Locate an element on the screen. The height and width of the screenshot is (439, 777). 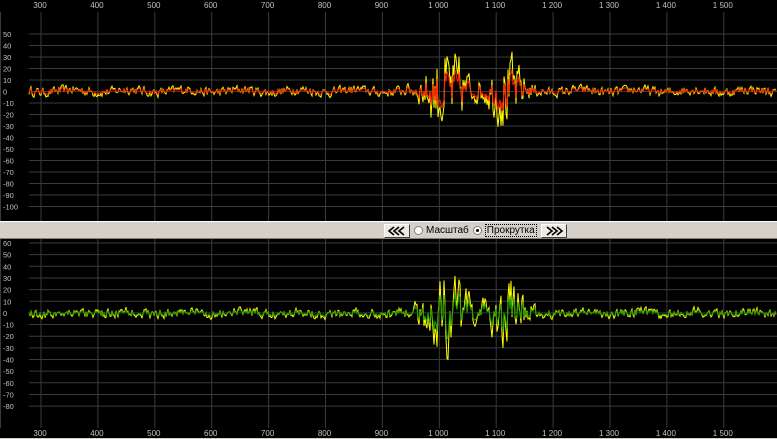
y-tick-label: -100 is located at coordinates (10, 207).